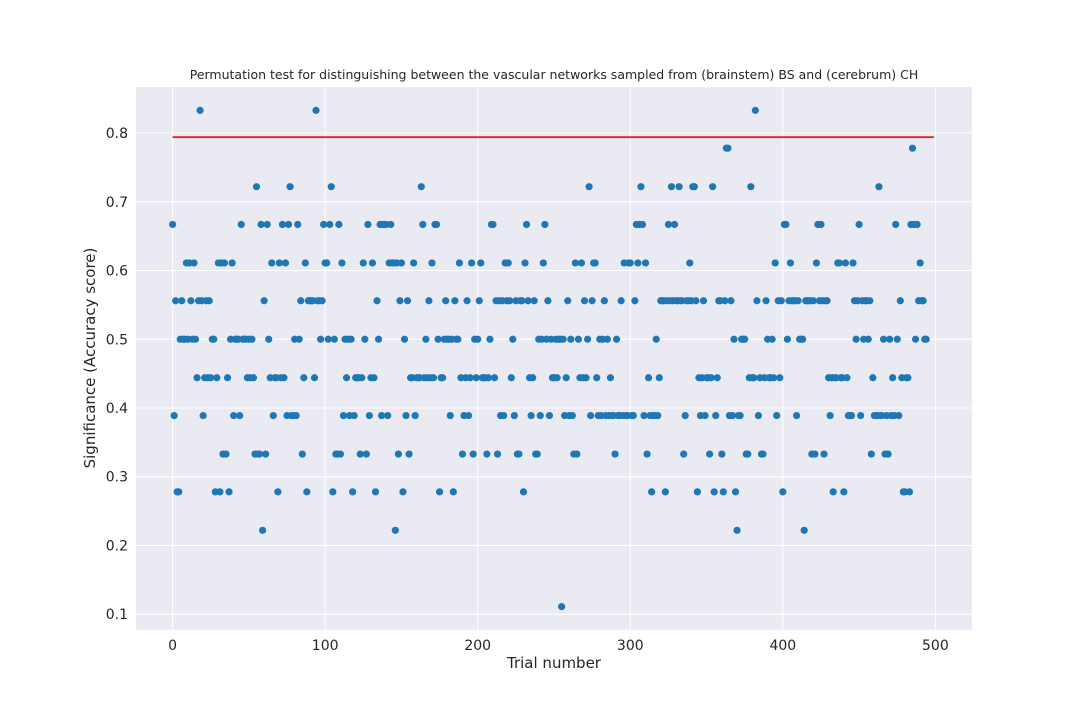  I want to click on y-tick-label: 0.1, so click(117, 615).